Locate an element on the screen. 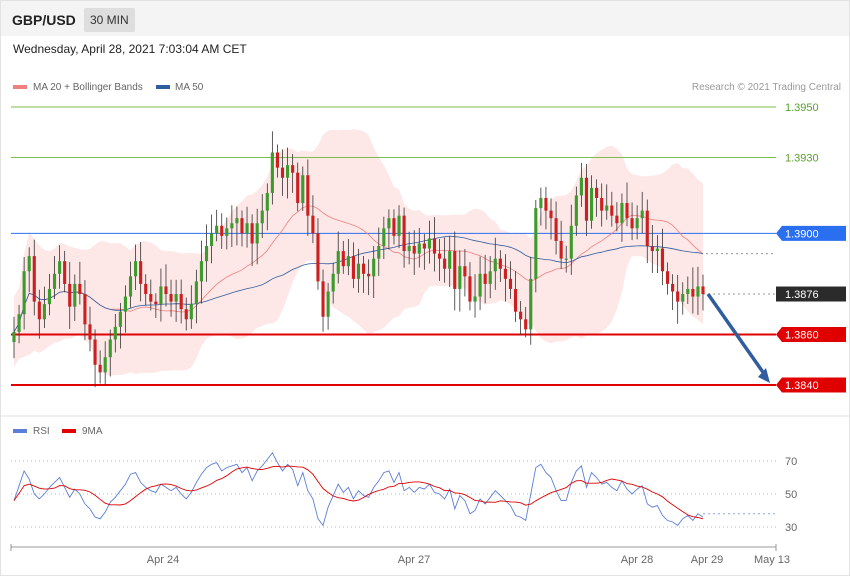 The image size is (850, 576). x-axis: Apr 24 Apr 27 Apr 28 Apr 29 May 13 is located at coordinates (400, 555).